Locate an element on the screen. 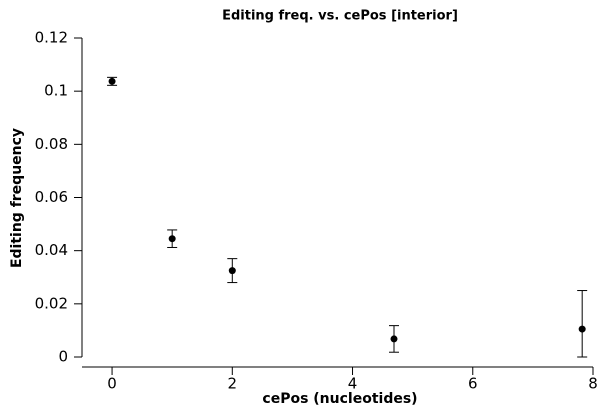 This screenshot has width=600, height=413. y-tick-label: 0 is located at coordinates (63, 357).